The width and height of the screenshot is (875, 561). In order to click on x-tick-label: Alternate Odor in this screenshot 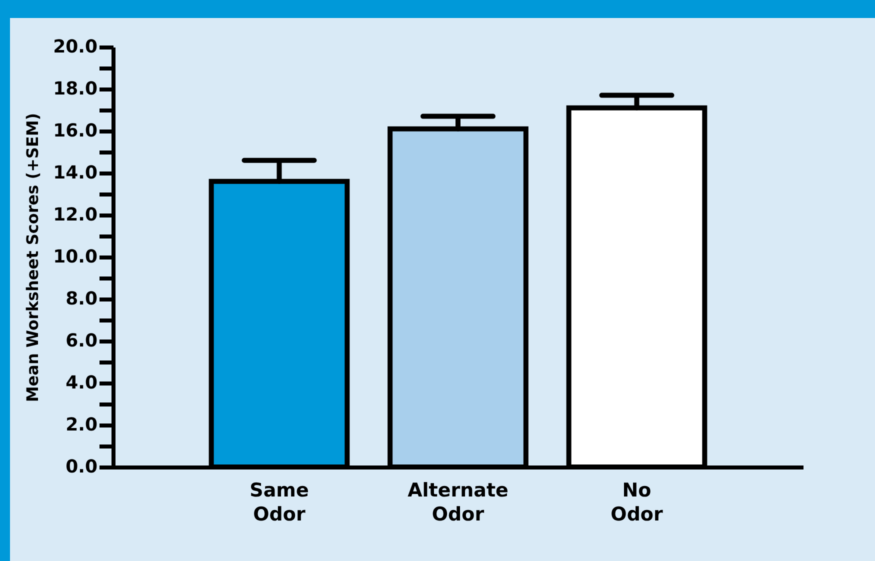, I will do `click(458, 503)`.